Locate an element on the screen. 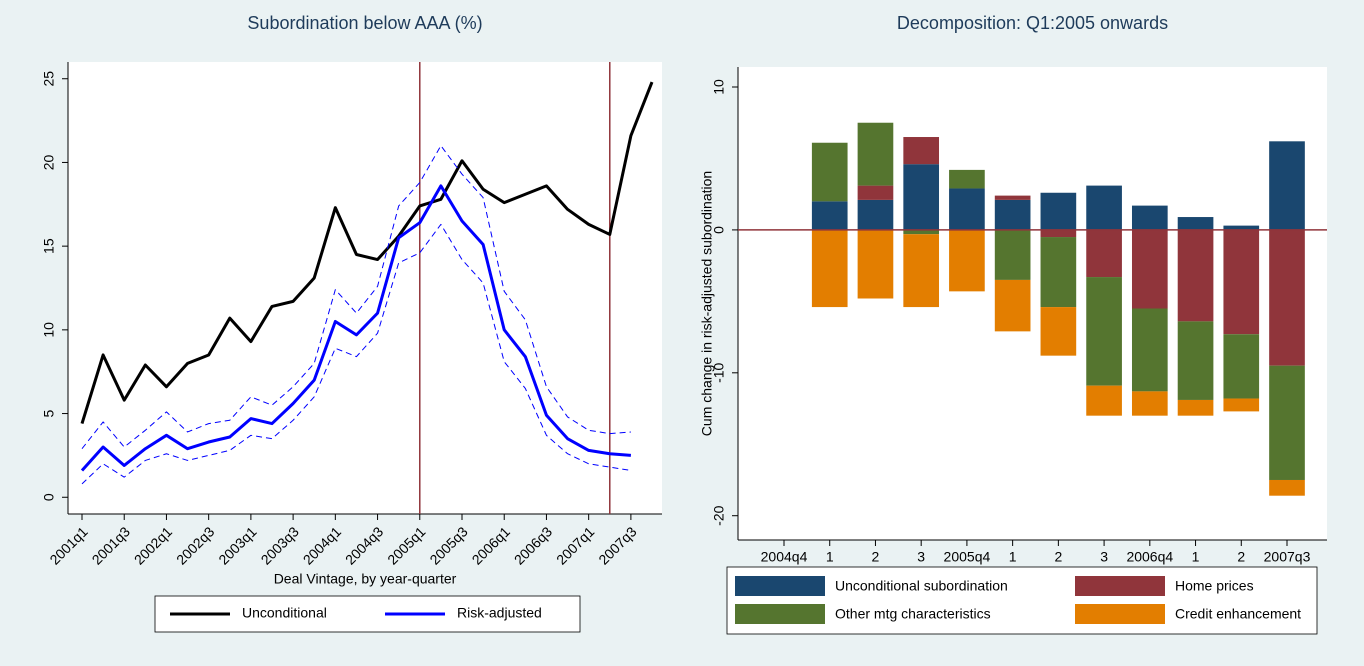 The width and height of the screenshot is (1364, 666). legend-label: Credit enhancement is located at coordinates (1238, 614).